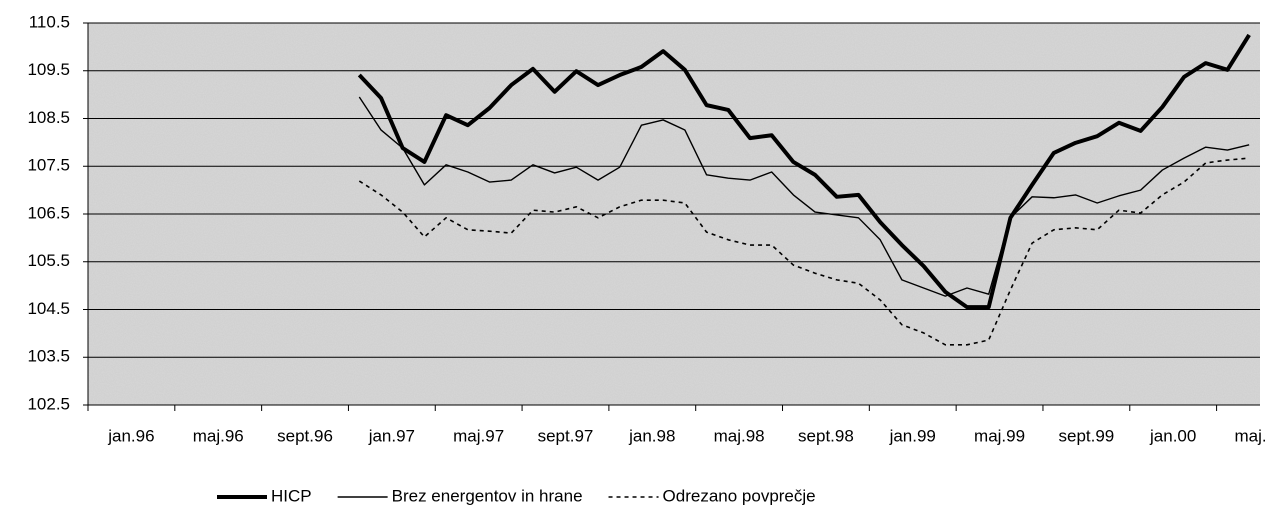 The width and height of the screenshot is (1265, 523). I want to click on x-tick-label: jan.00, so click(1172, 435).